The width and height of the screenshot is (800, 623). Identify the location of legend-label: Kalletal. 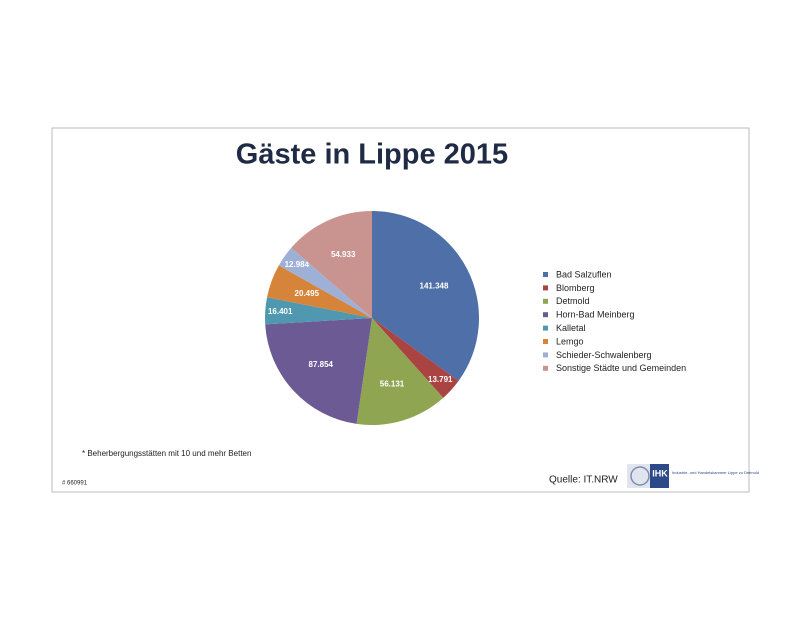
(571, 328).